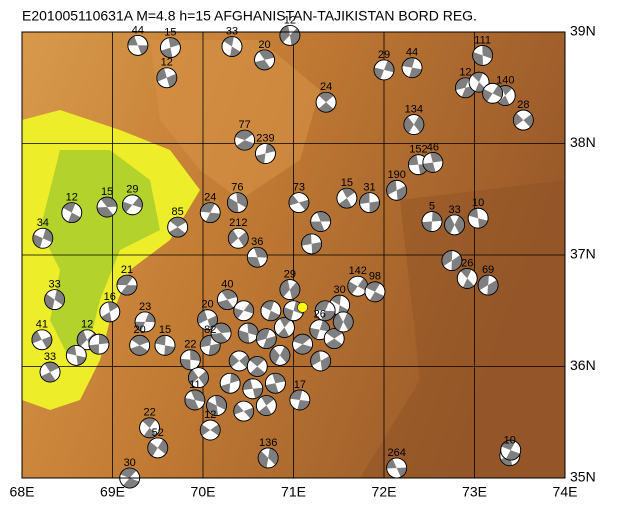  What do you see at coordinates (505, 80) in the screenshot?
I see `depth-label: 140` at bounding box center [505, 80].